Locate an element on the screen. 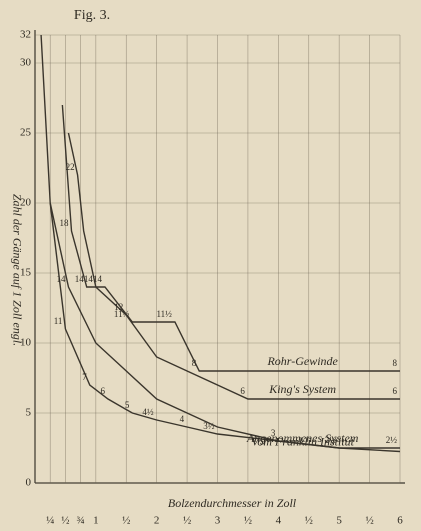 This screenshot has height=531, width=421. data-label: 3 is located at coordinates (273, 433).